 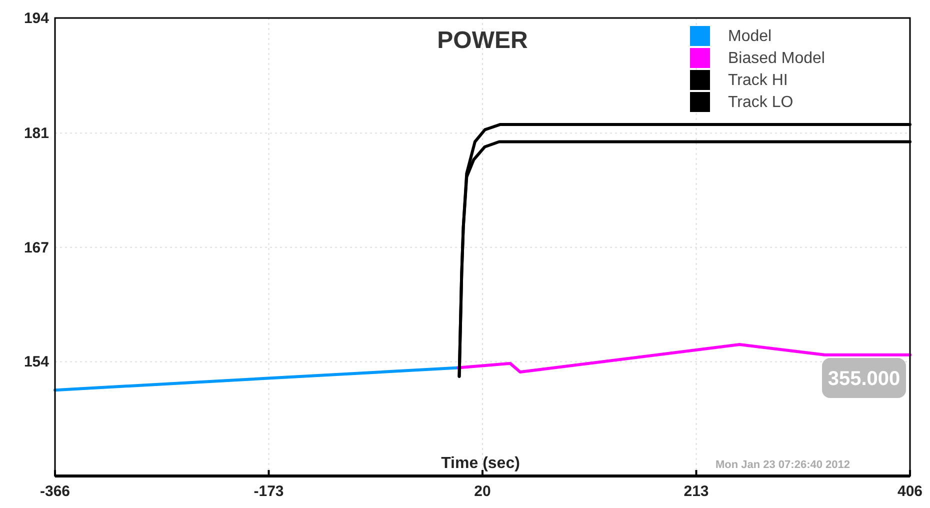 I want to click on x-tick-label: 20, so click(x=482, y=491).